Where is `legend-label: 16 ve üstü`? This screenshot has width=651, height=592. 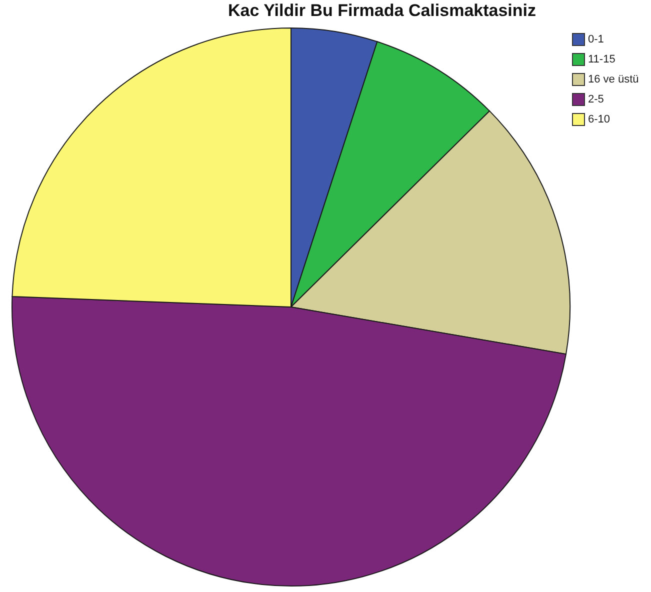
legend-label: 16 ve üstü is located at coordinates (613, 80).